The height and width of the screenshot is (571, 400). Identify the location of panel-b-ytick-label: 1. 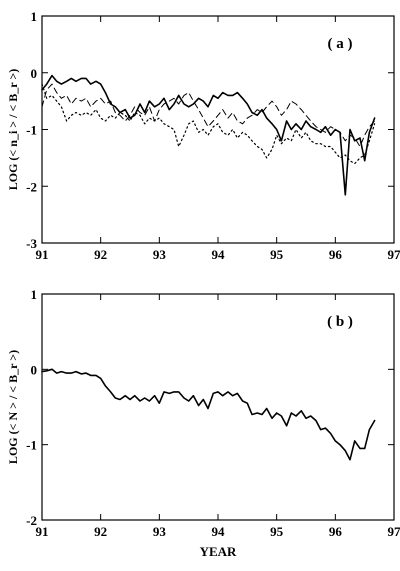
(34, 294).